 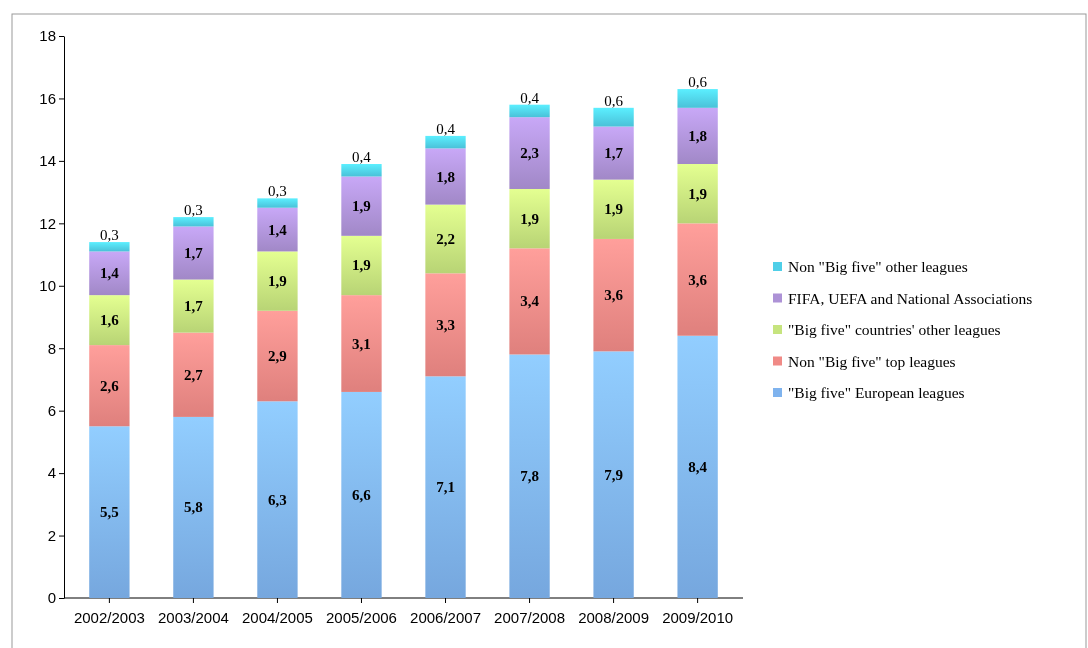 What do you see at coordinates (193, 617) in the screenshot?
I see `x-tick-label: 2003/2004` at bounding box center [193, 617].